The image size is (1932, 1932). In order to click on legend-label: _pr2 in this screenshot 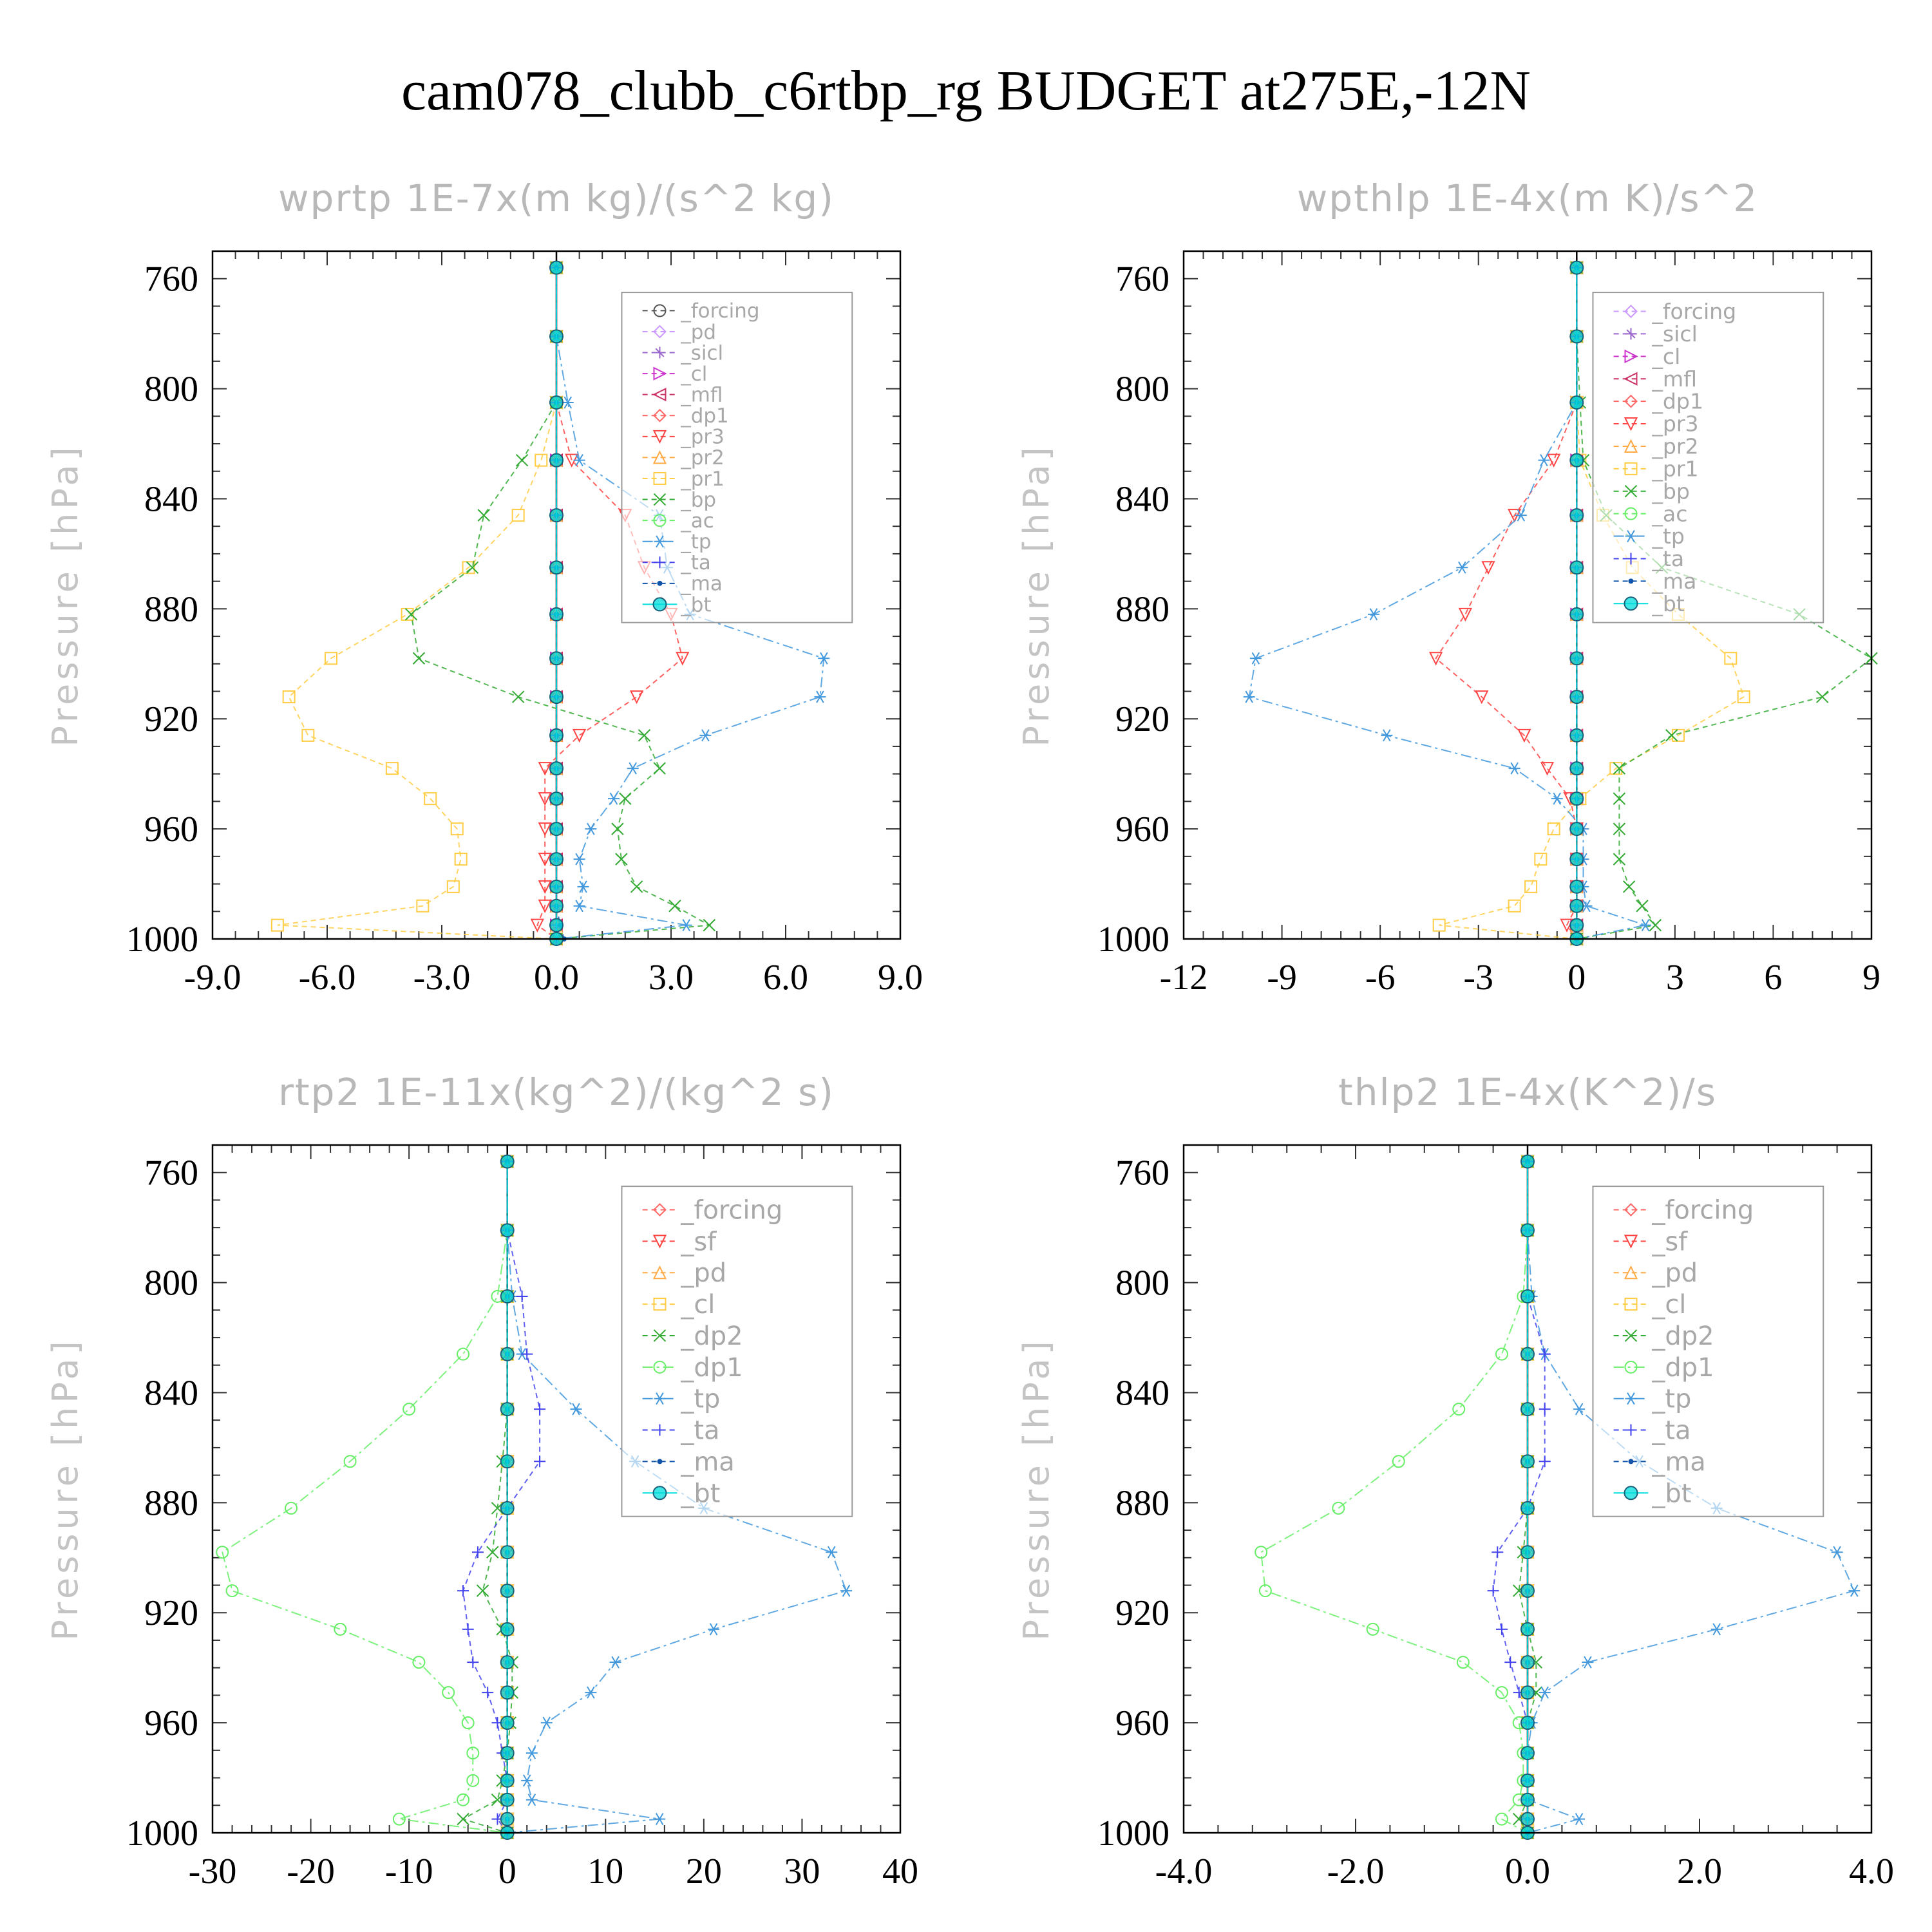, I will do `click(702, 458)`.